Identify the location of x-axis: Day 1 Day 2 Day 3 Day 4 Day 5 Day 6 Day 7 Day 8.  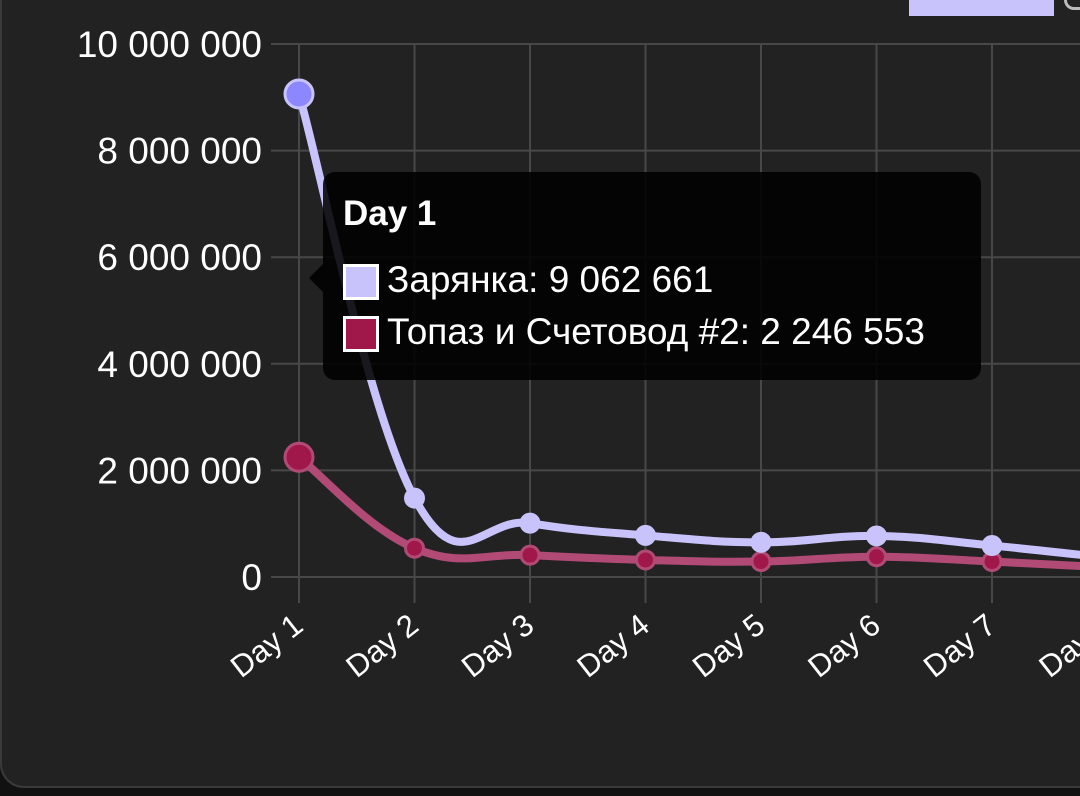
(652, 645).